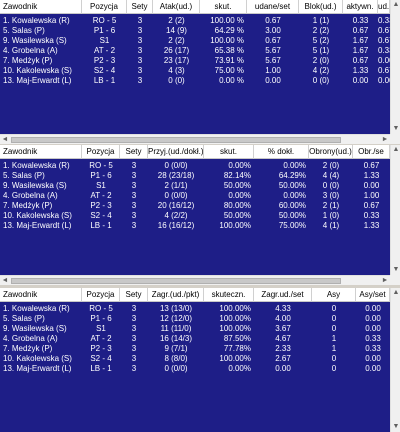 Image resolution: width=400 pixels, height=432 pixels. I want to click on column-header-dok: % dokł., so click(281, 152).